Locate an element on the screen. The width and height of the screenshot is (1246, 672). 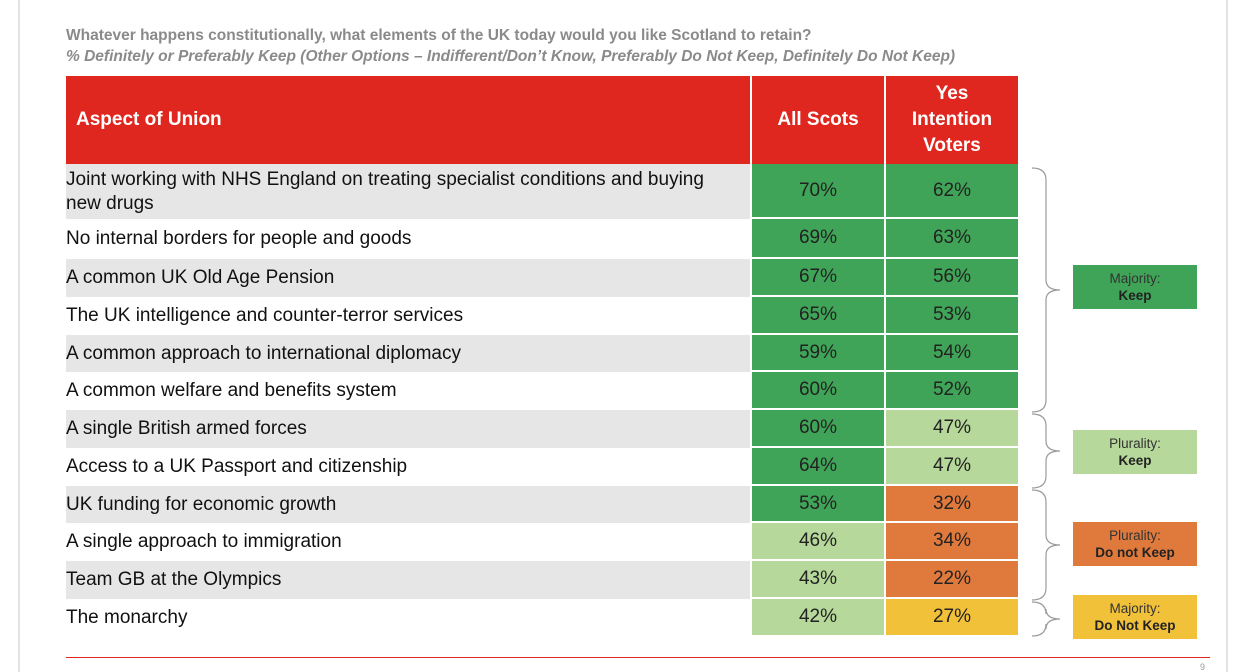
yes-voters-value: 34% is located at coordinates (951, 542).